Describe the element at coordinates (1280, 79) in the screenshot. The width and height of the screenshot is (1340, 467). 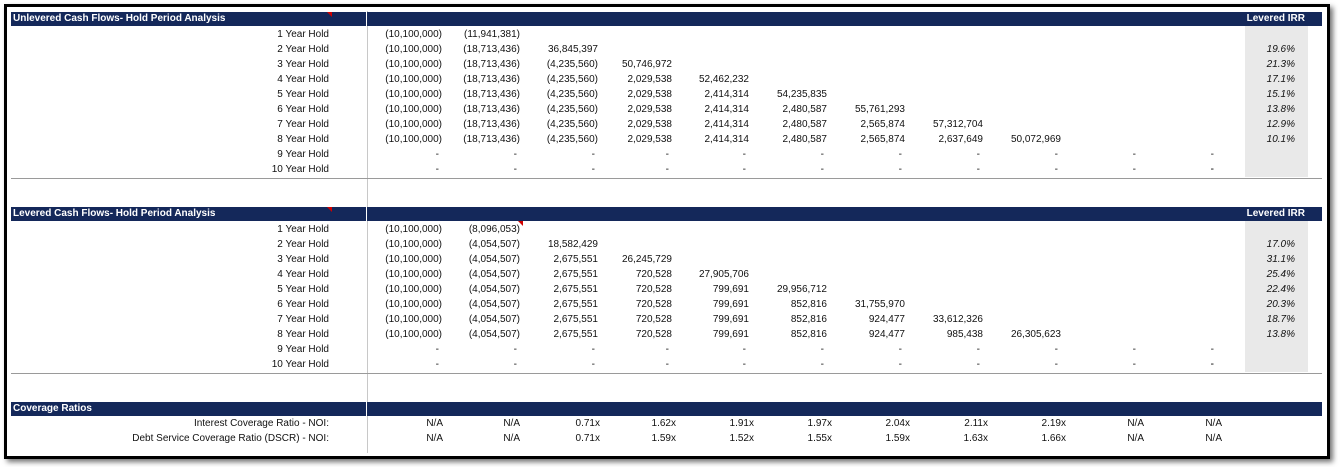
I see `irr-value: 17.1%` at that location.